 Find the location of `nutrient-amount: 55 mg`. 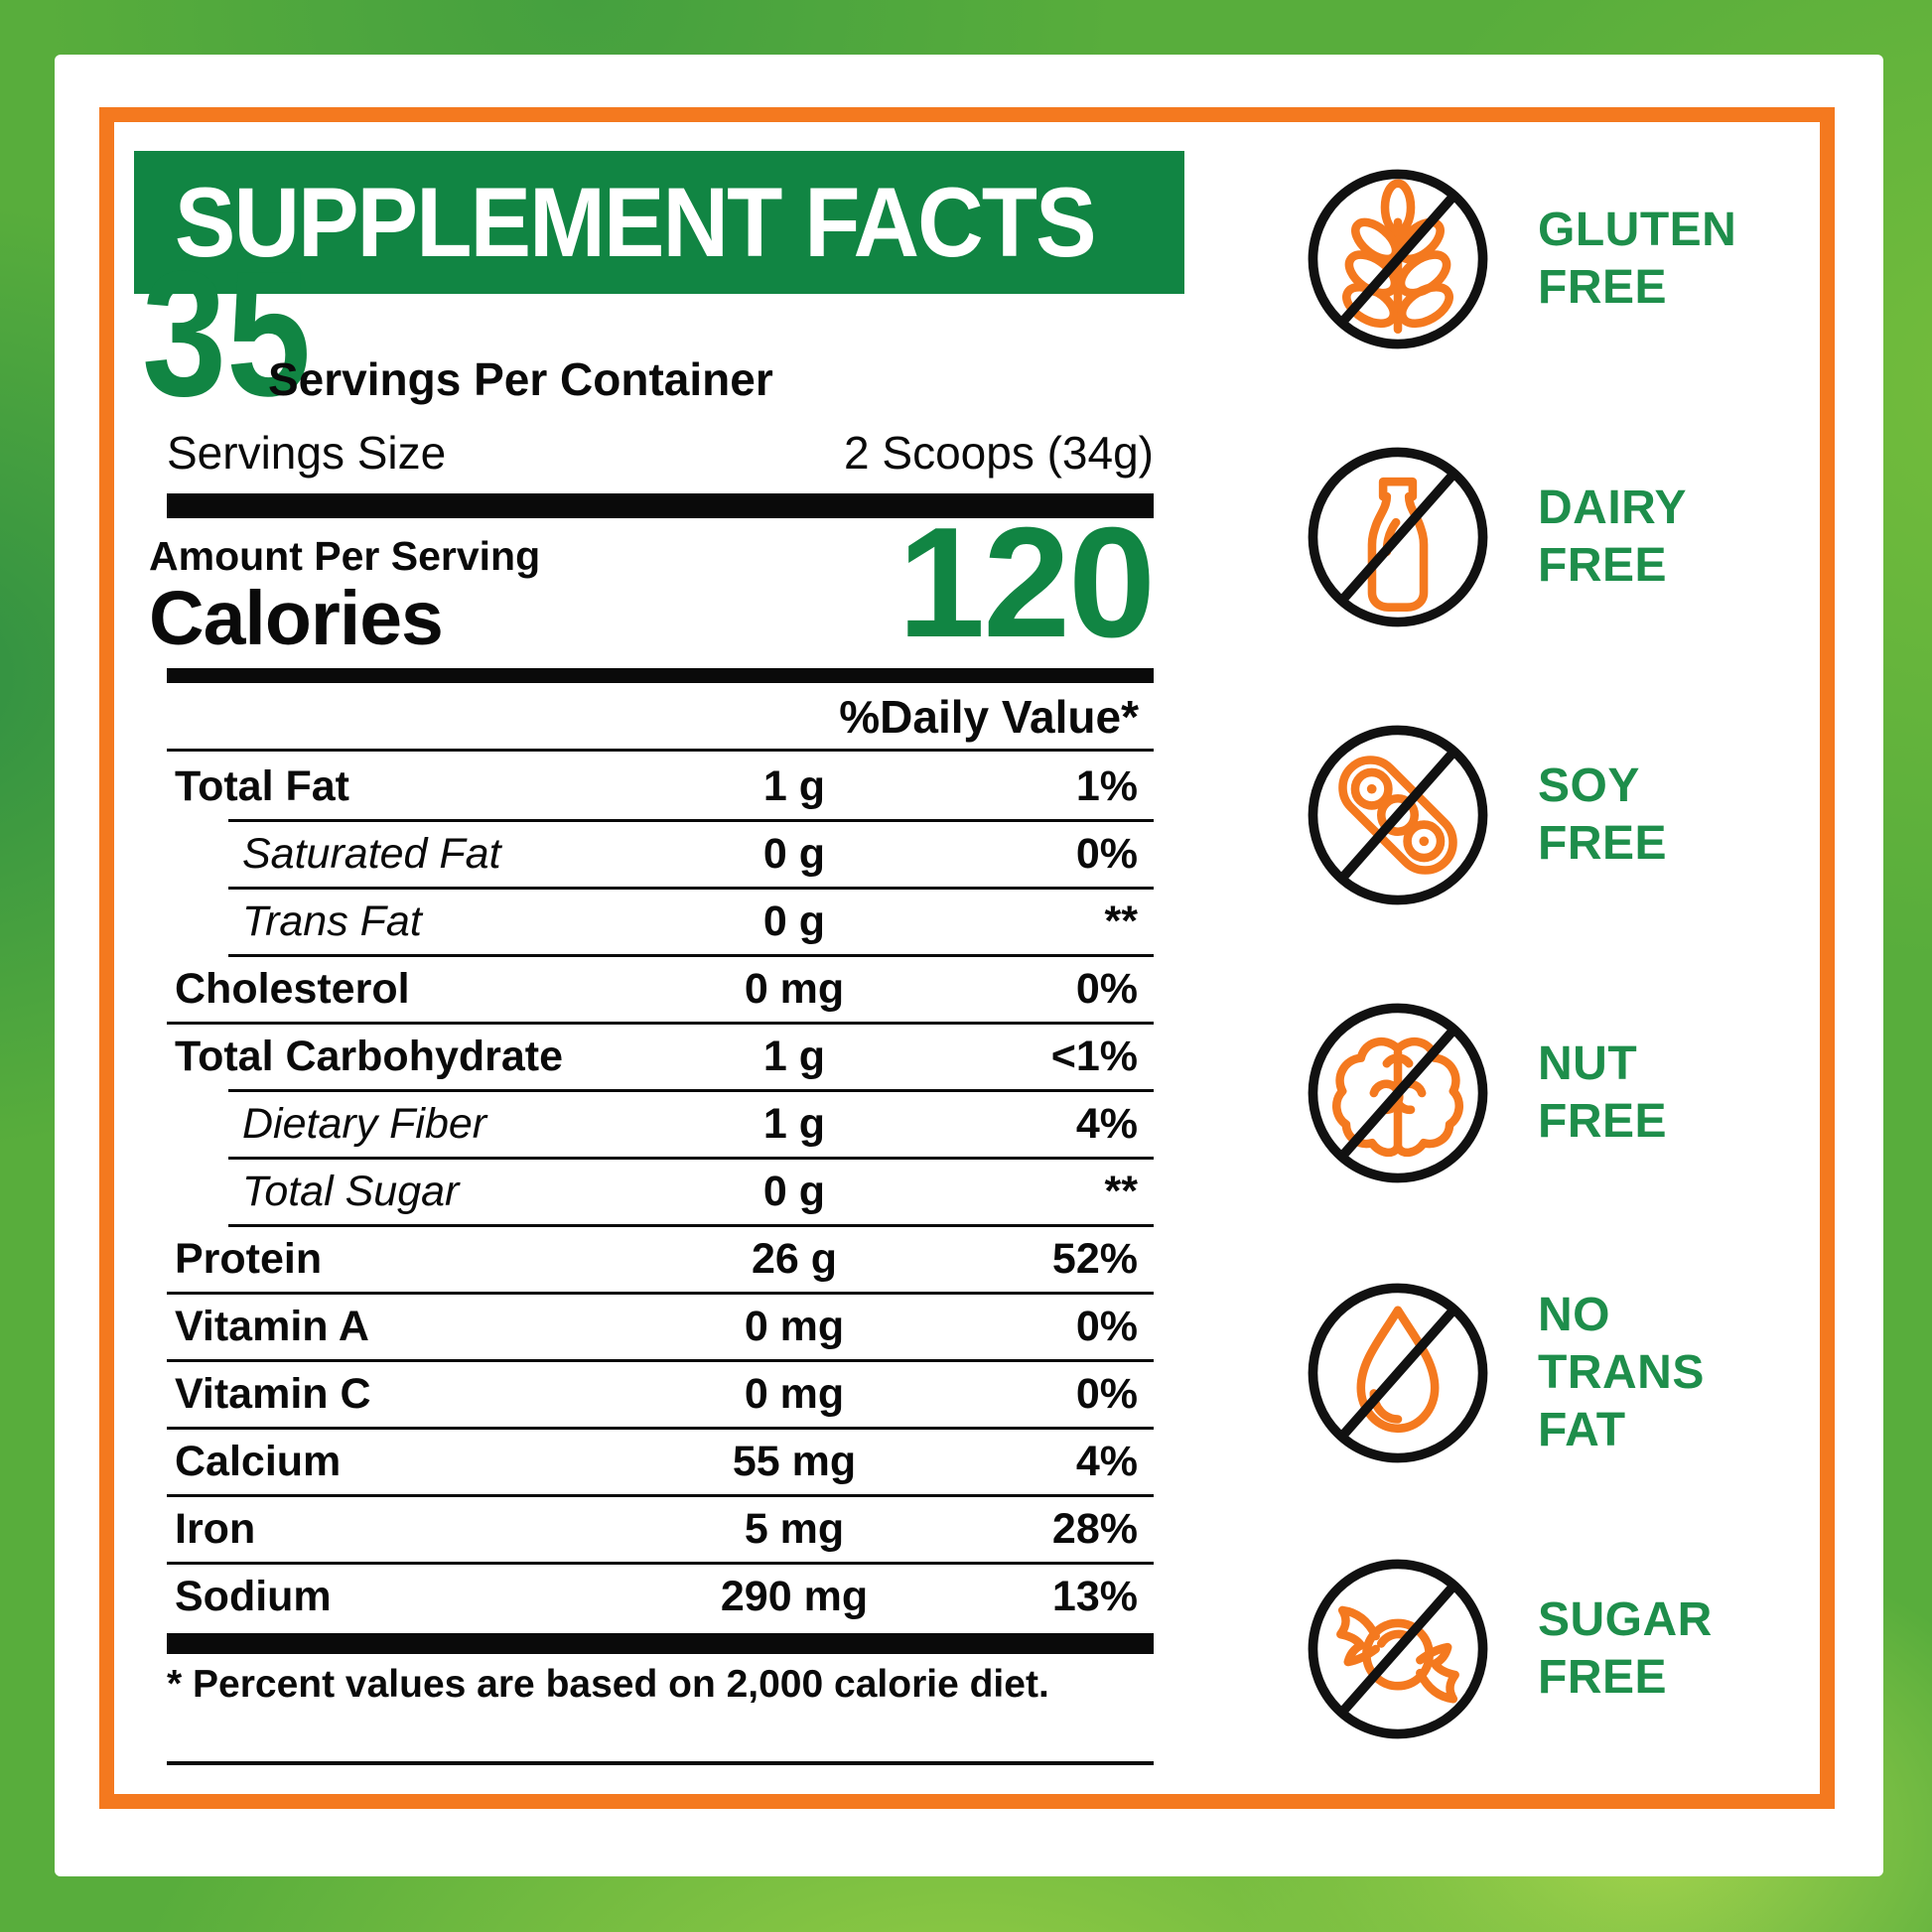

nutrient-amount: 55 mg is located at coordinates (795, 1462).